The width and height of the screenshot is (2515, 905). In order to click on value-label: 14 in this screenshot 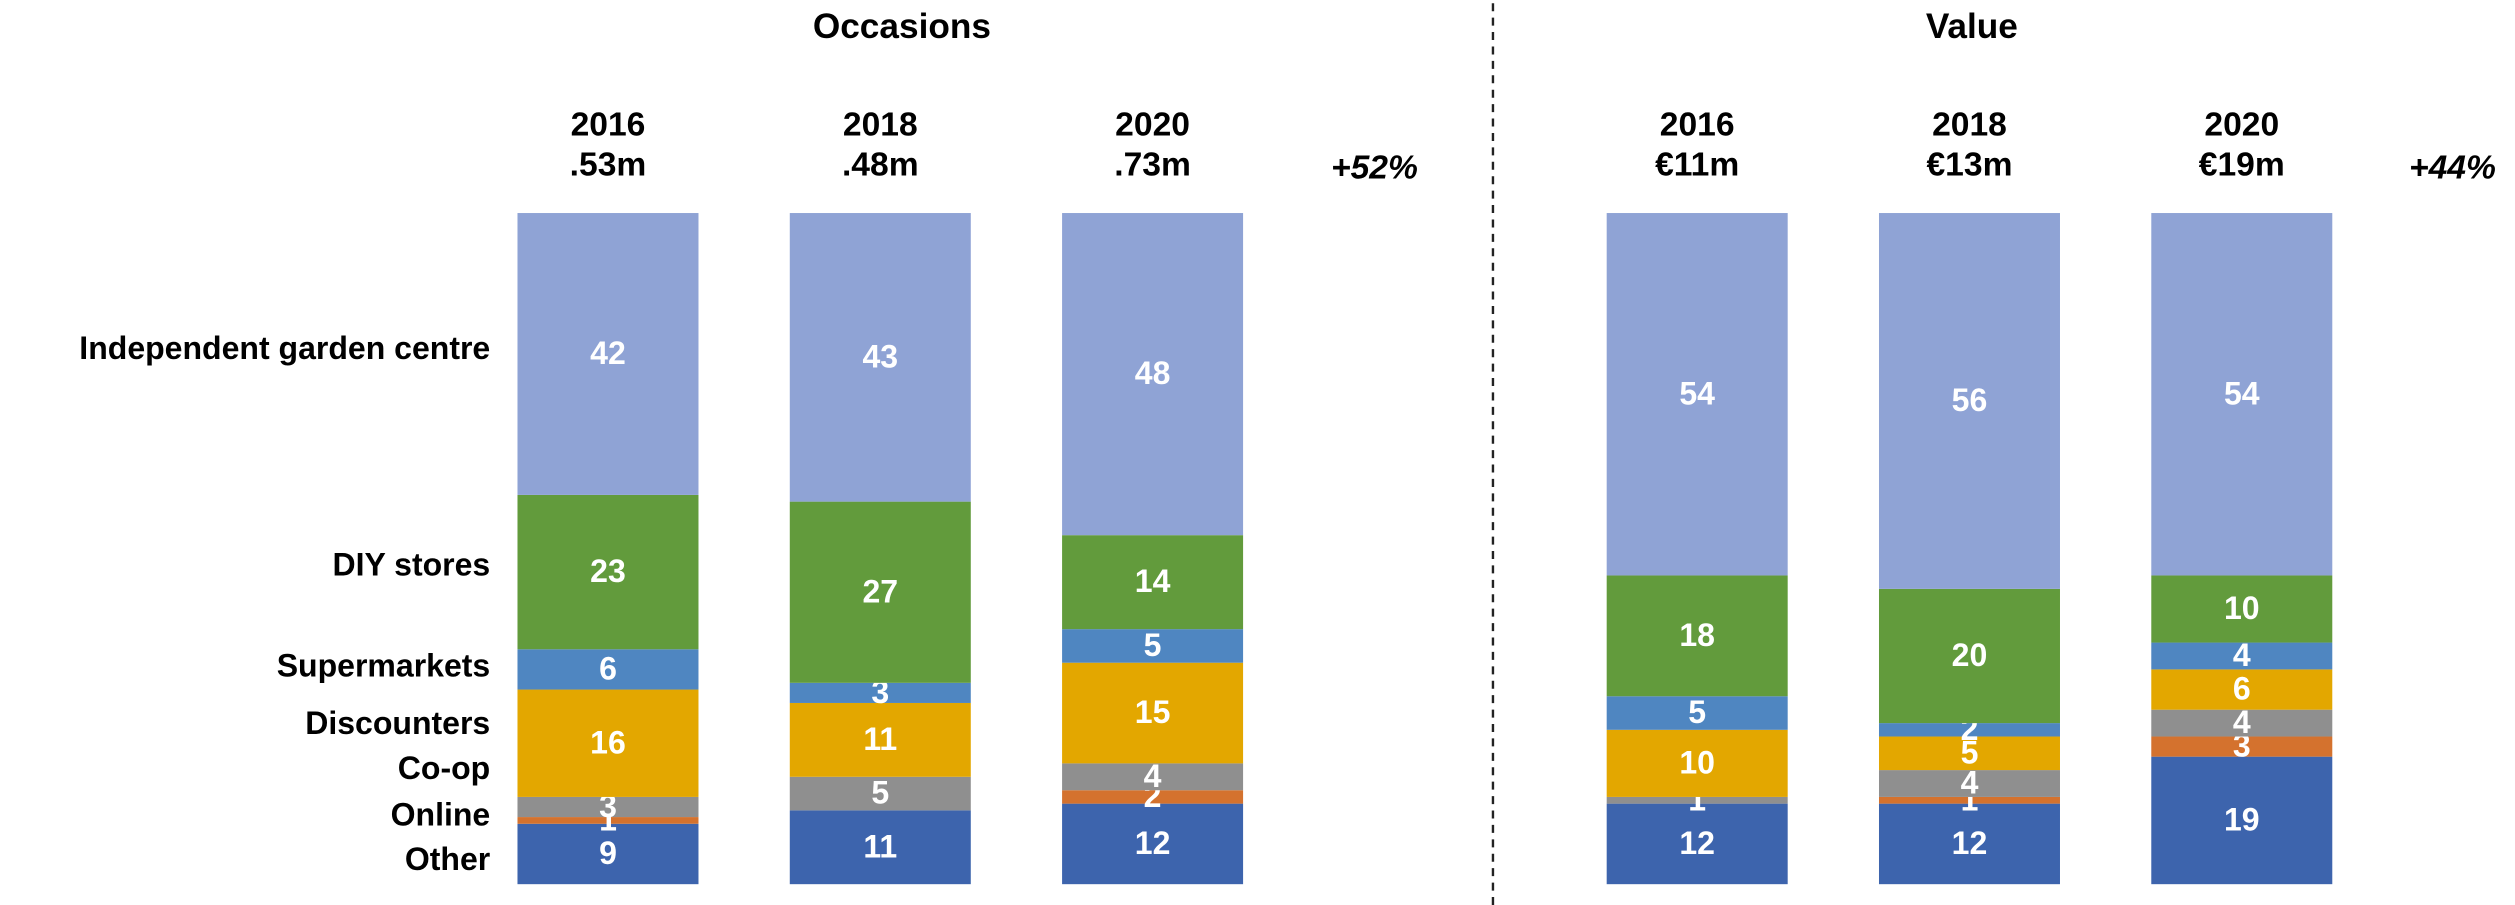, I will do `click(1153, 581)`.